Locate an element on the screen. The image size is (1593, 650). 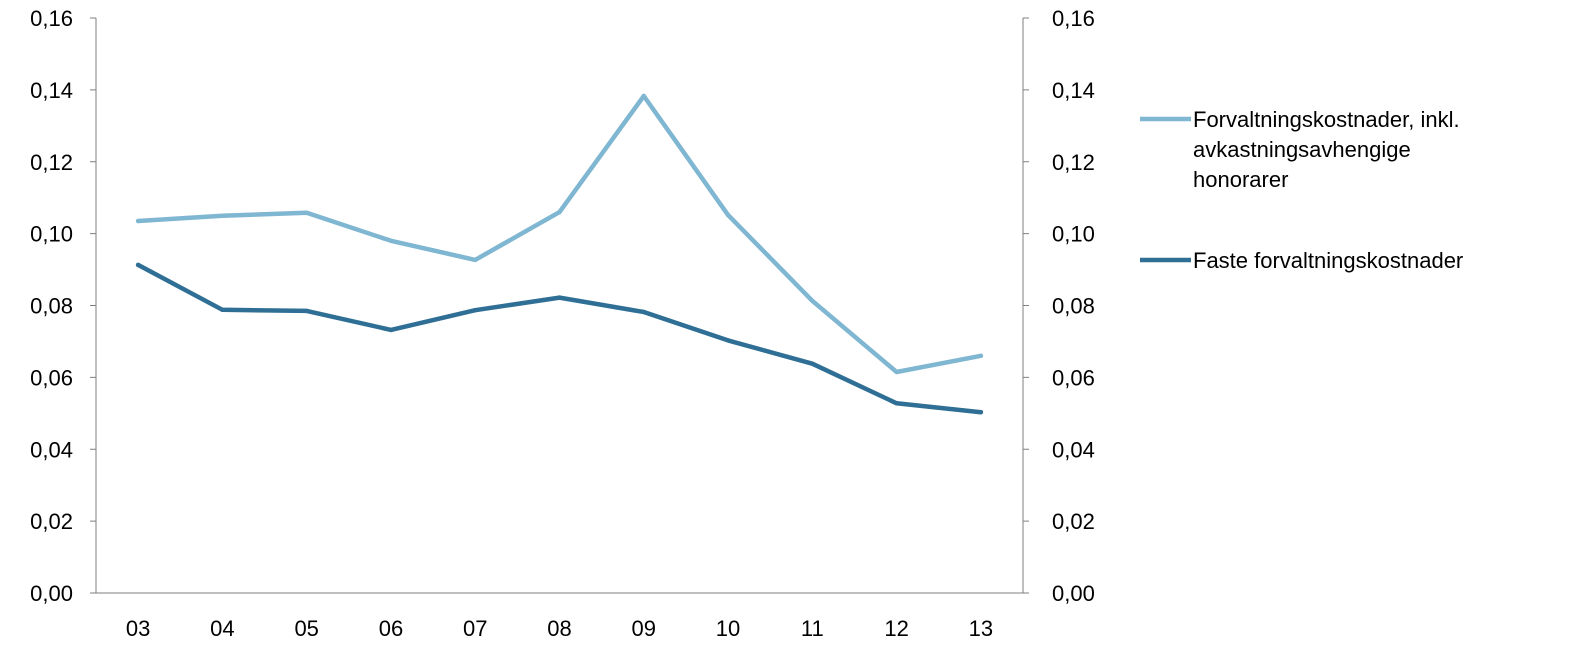
x-tick-label: 07 is located at coordinates (475, 628).